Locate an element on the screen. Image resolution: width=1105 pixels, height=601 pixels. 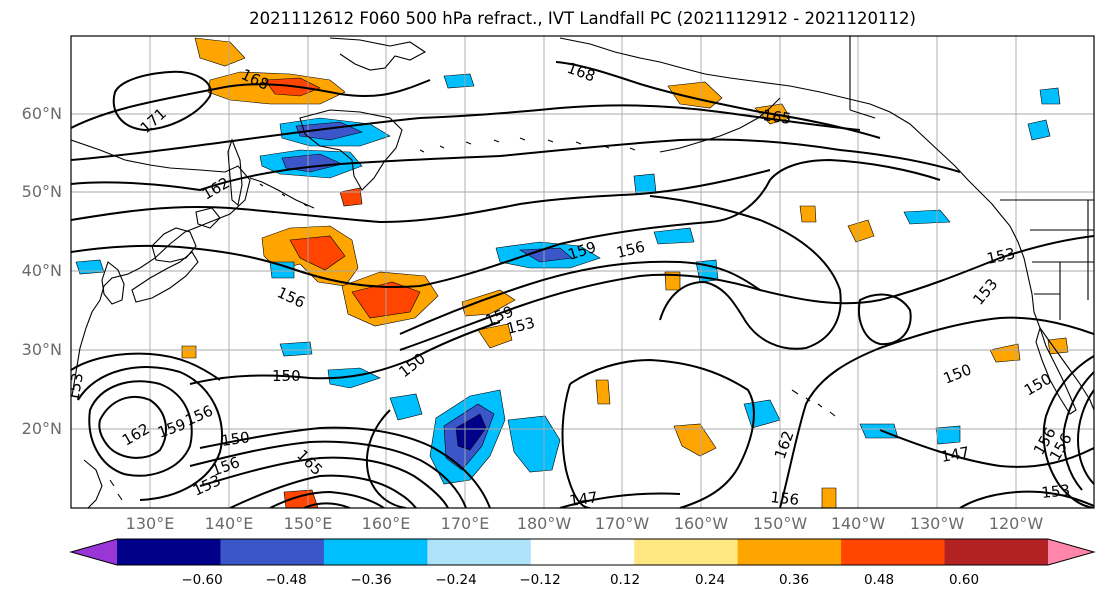
korea-coastline is located at coordinates (113, 283).